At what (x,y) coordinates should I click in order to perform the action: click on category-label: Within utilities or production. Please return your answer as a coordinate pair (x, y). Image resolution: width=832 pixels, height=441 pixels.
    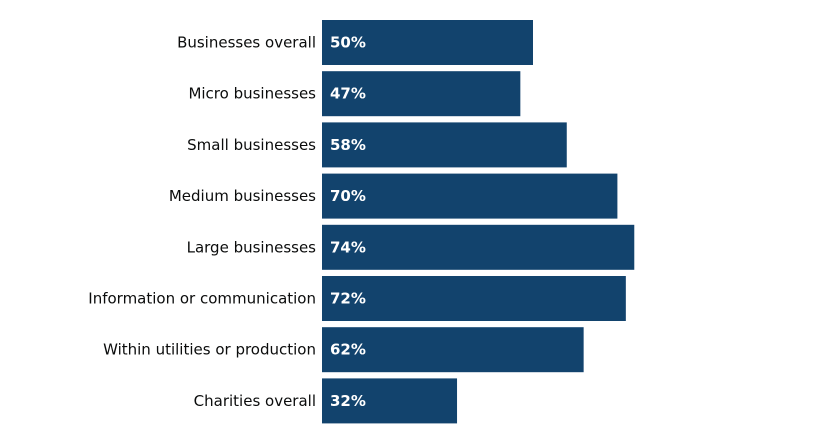
    Looking at the image, I should click on (209, 350).